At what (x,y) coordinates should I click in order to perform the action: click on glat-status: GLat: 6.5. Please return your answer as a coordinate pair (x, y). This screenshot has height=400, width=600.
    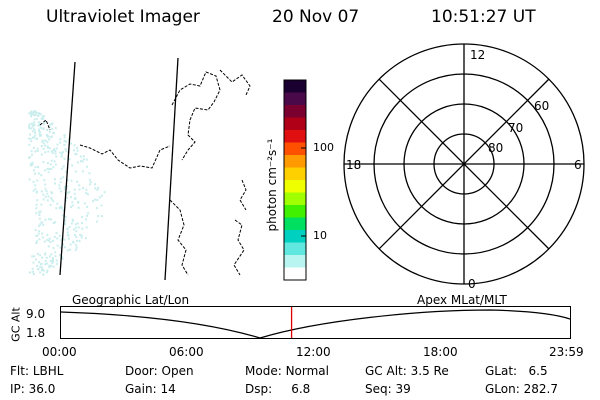
    Looking at the image, I should click on (516, 371).